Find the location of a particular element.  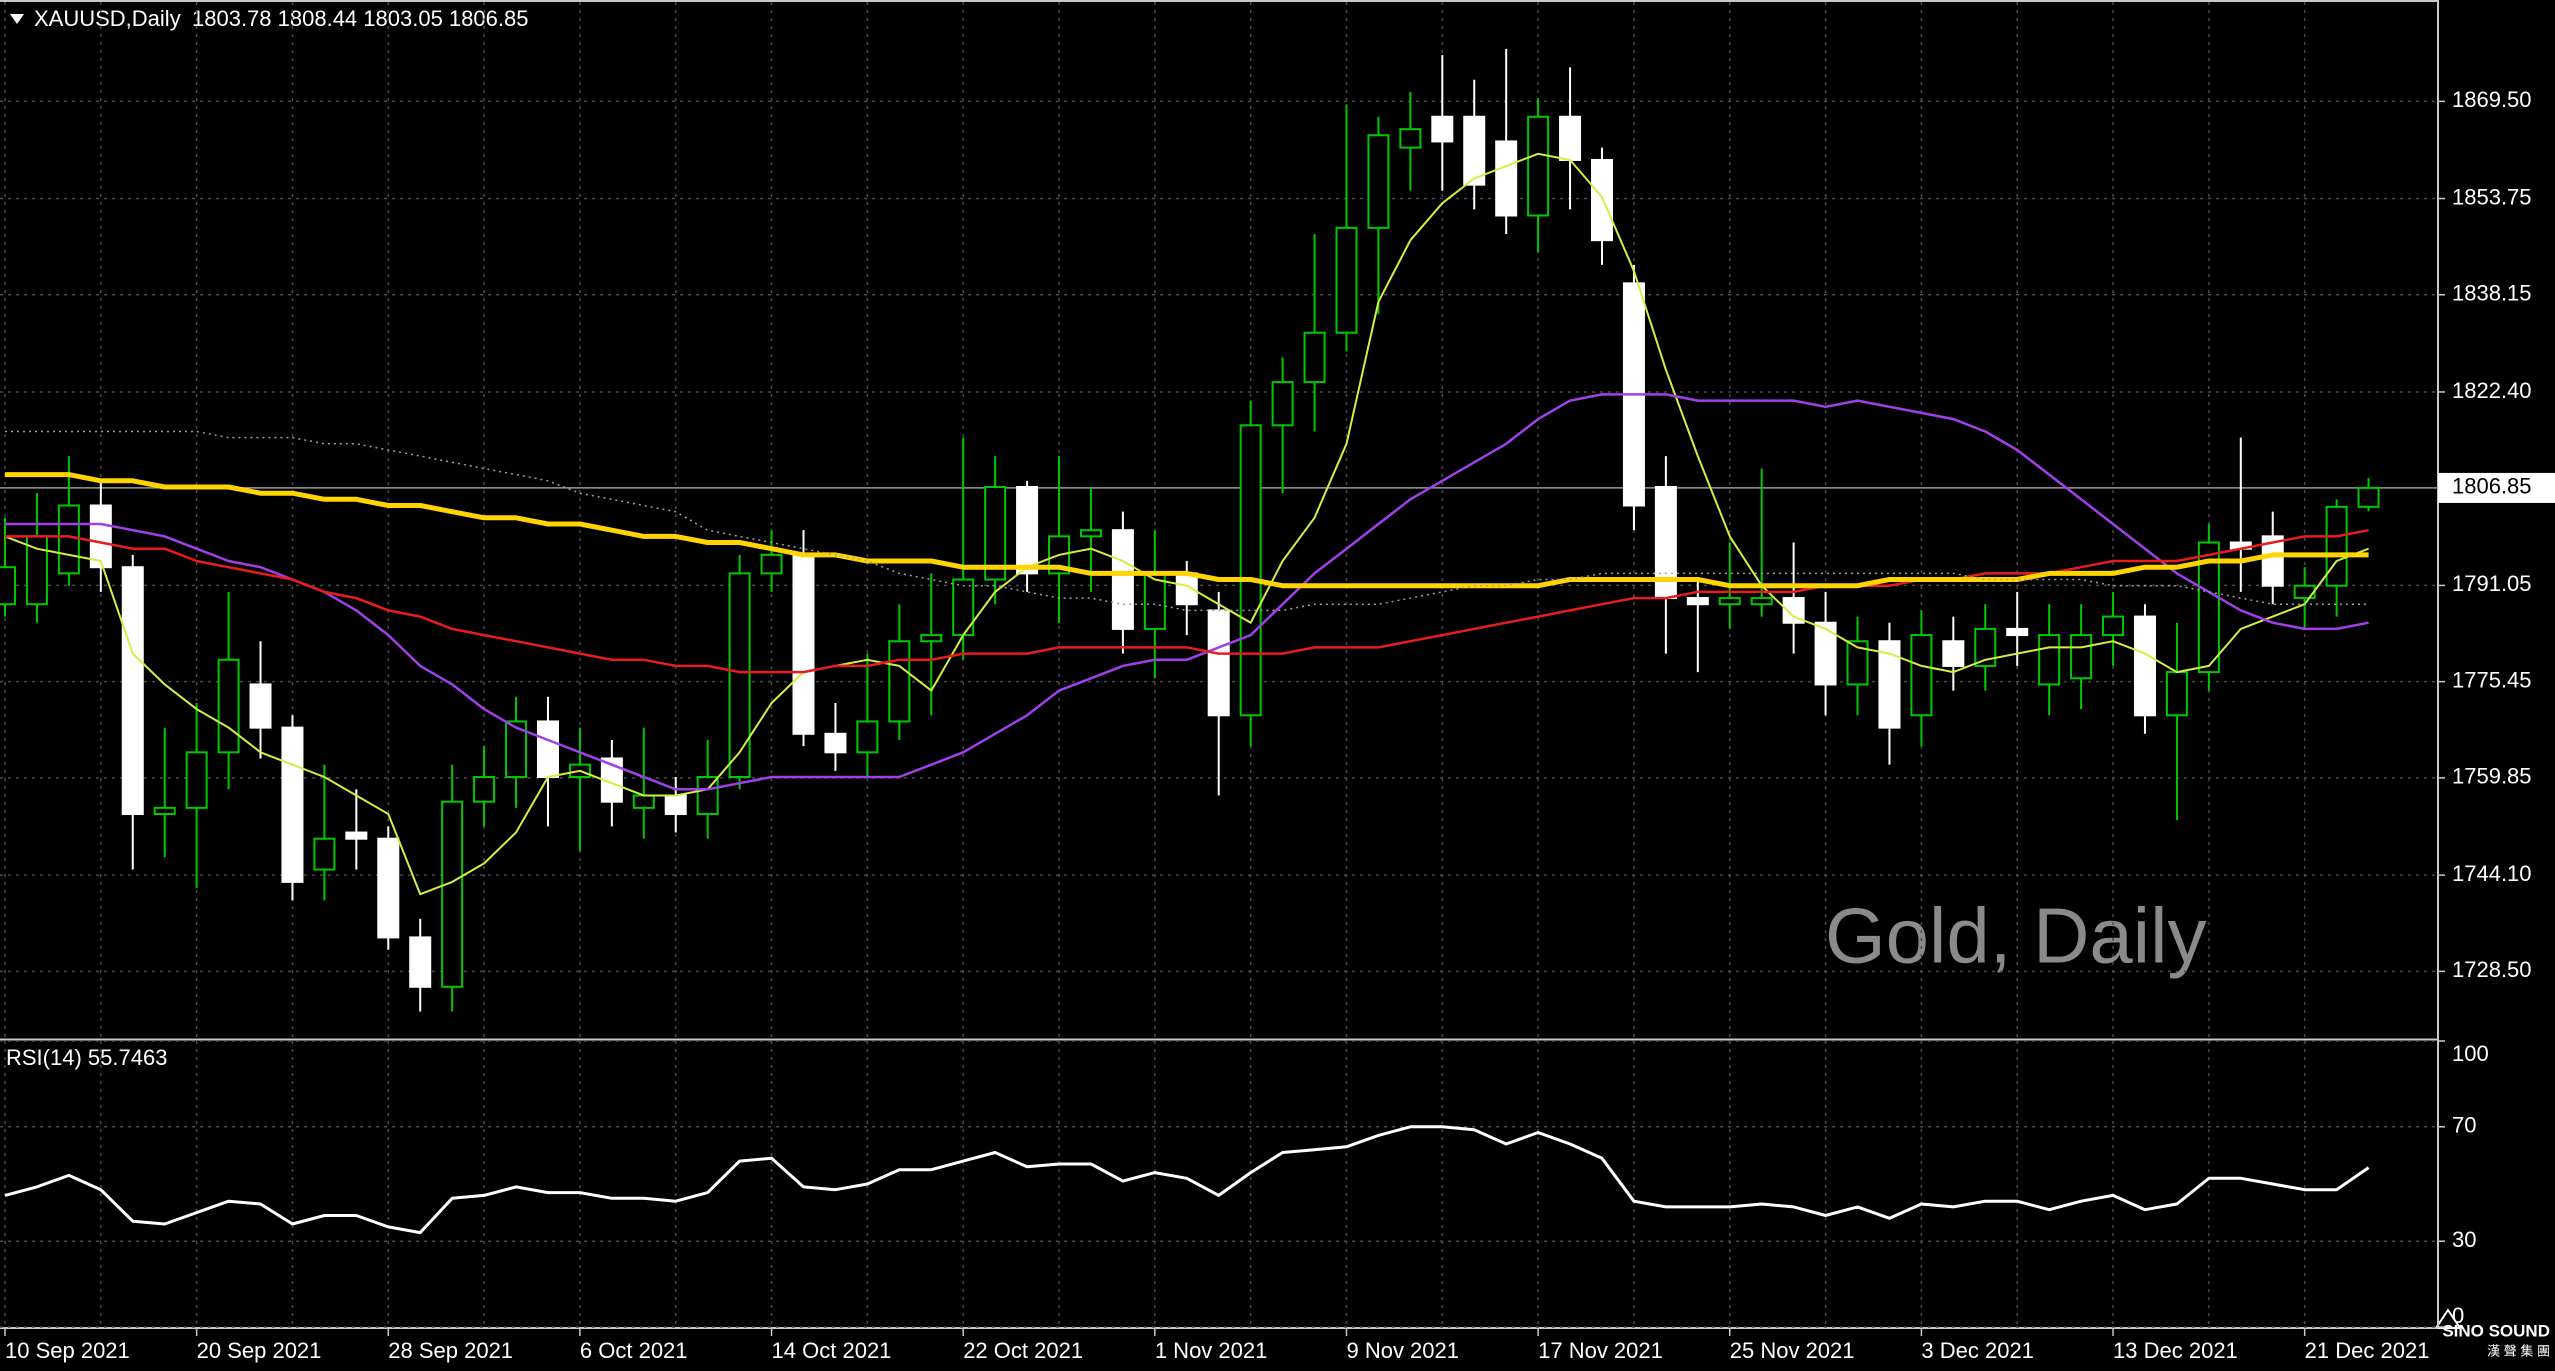

last-price-box is located at coordinates (2496, 487).